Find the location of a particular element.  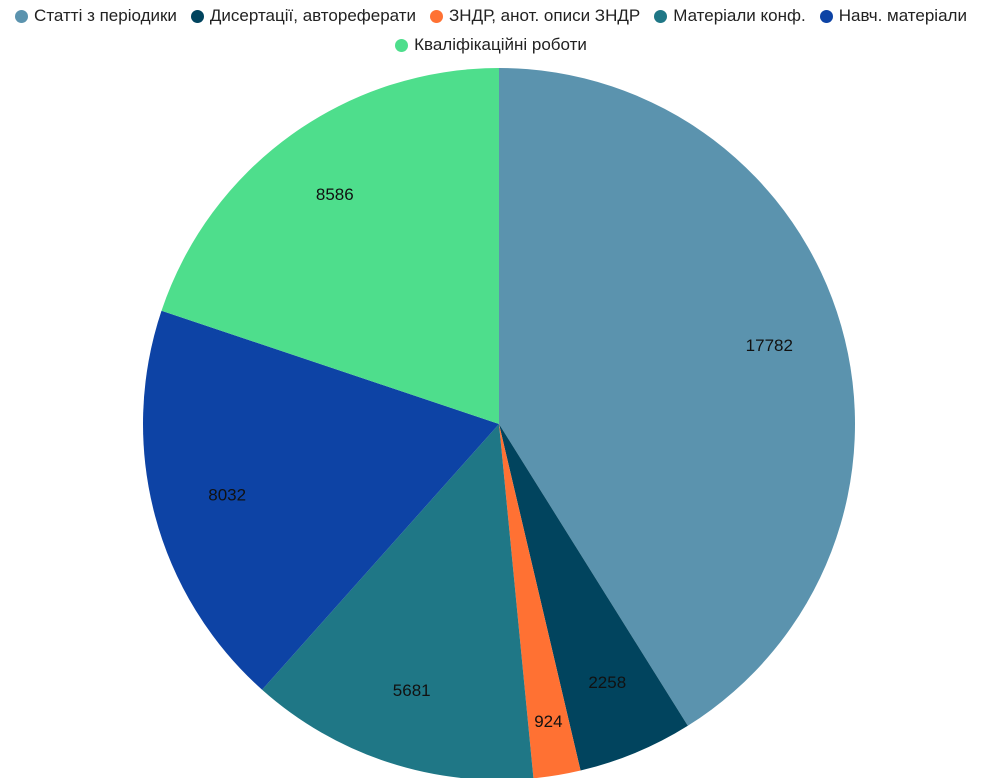

legend-label: Навч. матеріали is located at coordinates (902, 15).